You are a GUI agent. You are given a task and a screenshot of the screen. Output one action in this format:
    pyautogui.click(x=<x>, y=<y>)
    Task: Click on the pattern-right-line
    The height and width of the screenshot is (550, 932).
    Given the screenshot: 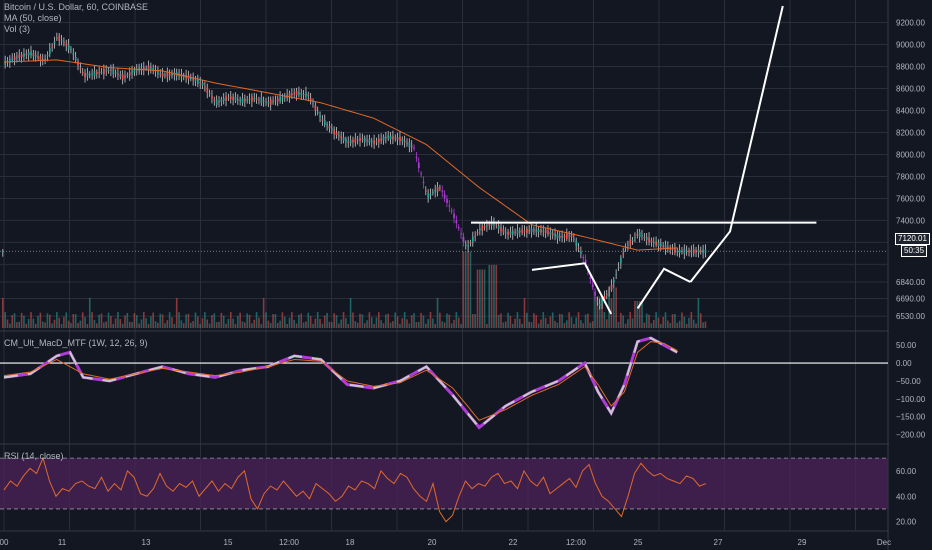 What is the action you would take?
    pyautogui.click(x=663, y=288)
    